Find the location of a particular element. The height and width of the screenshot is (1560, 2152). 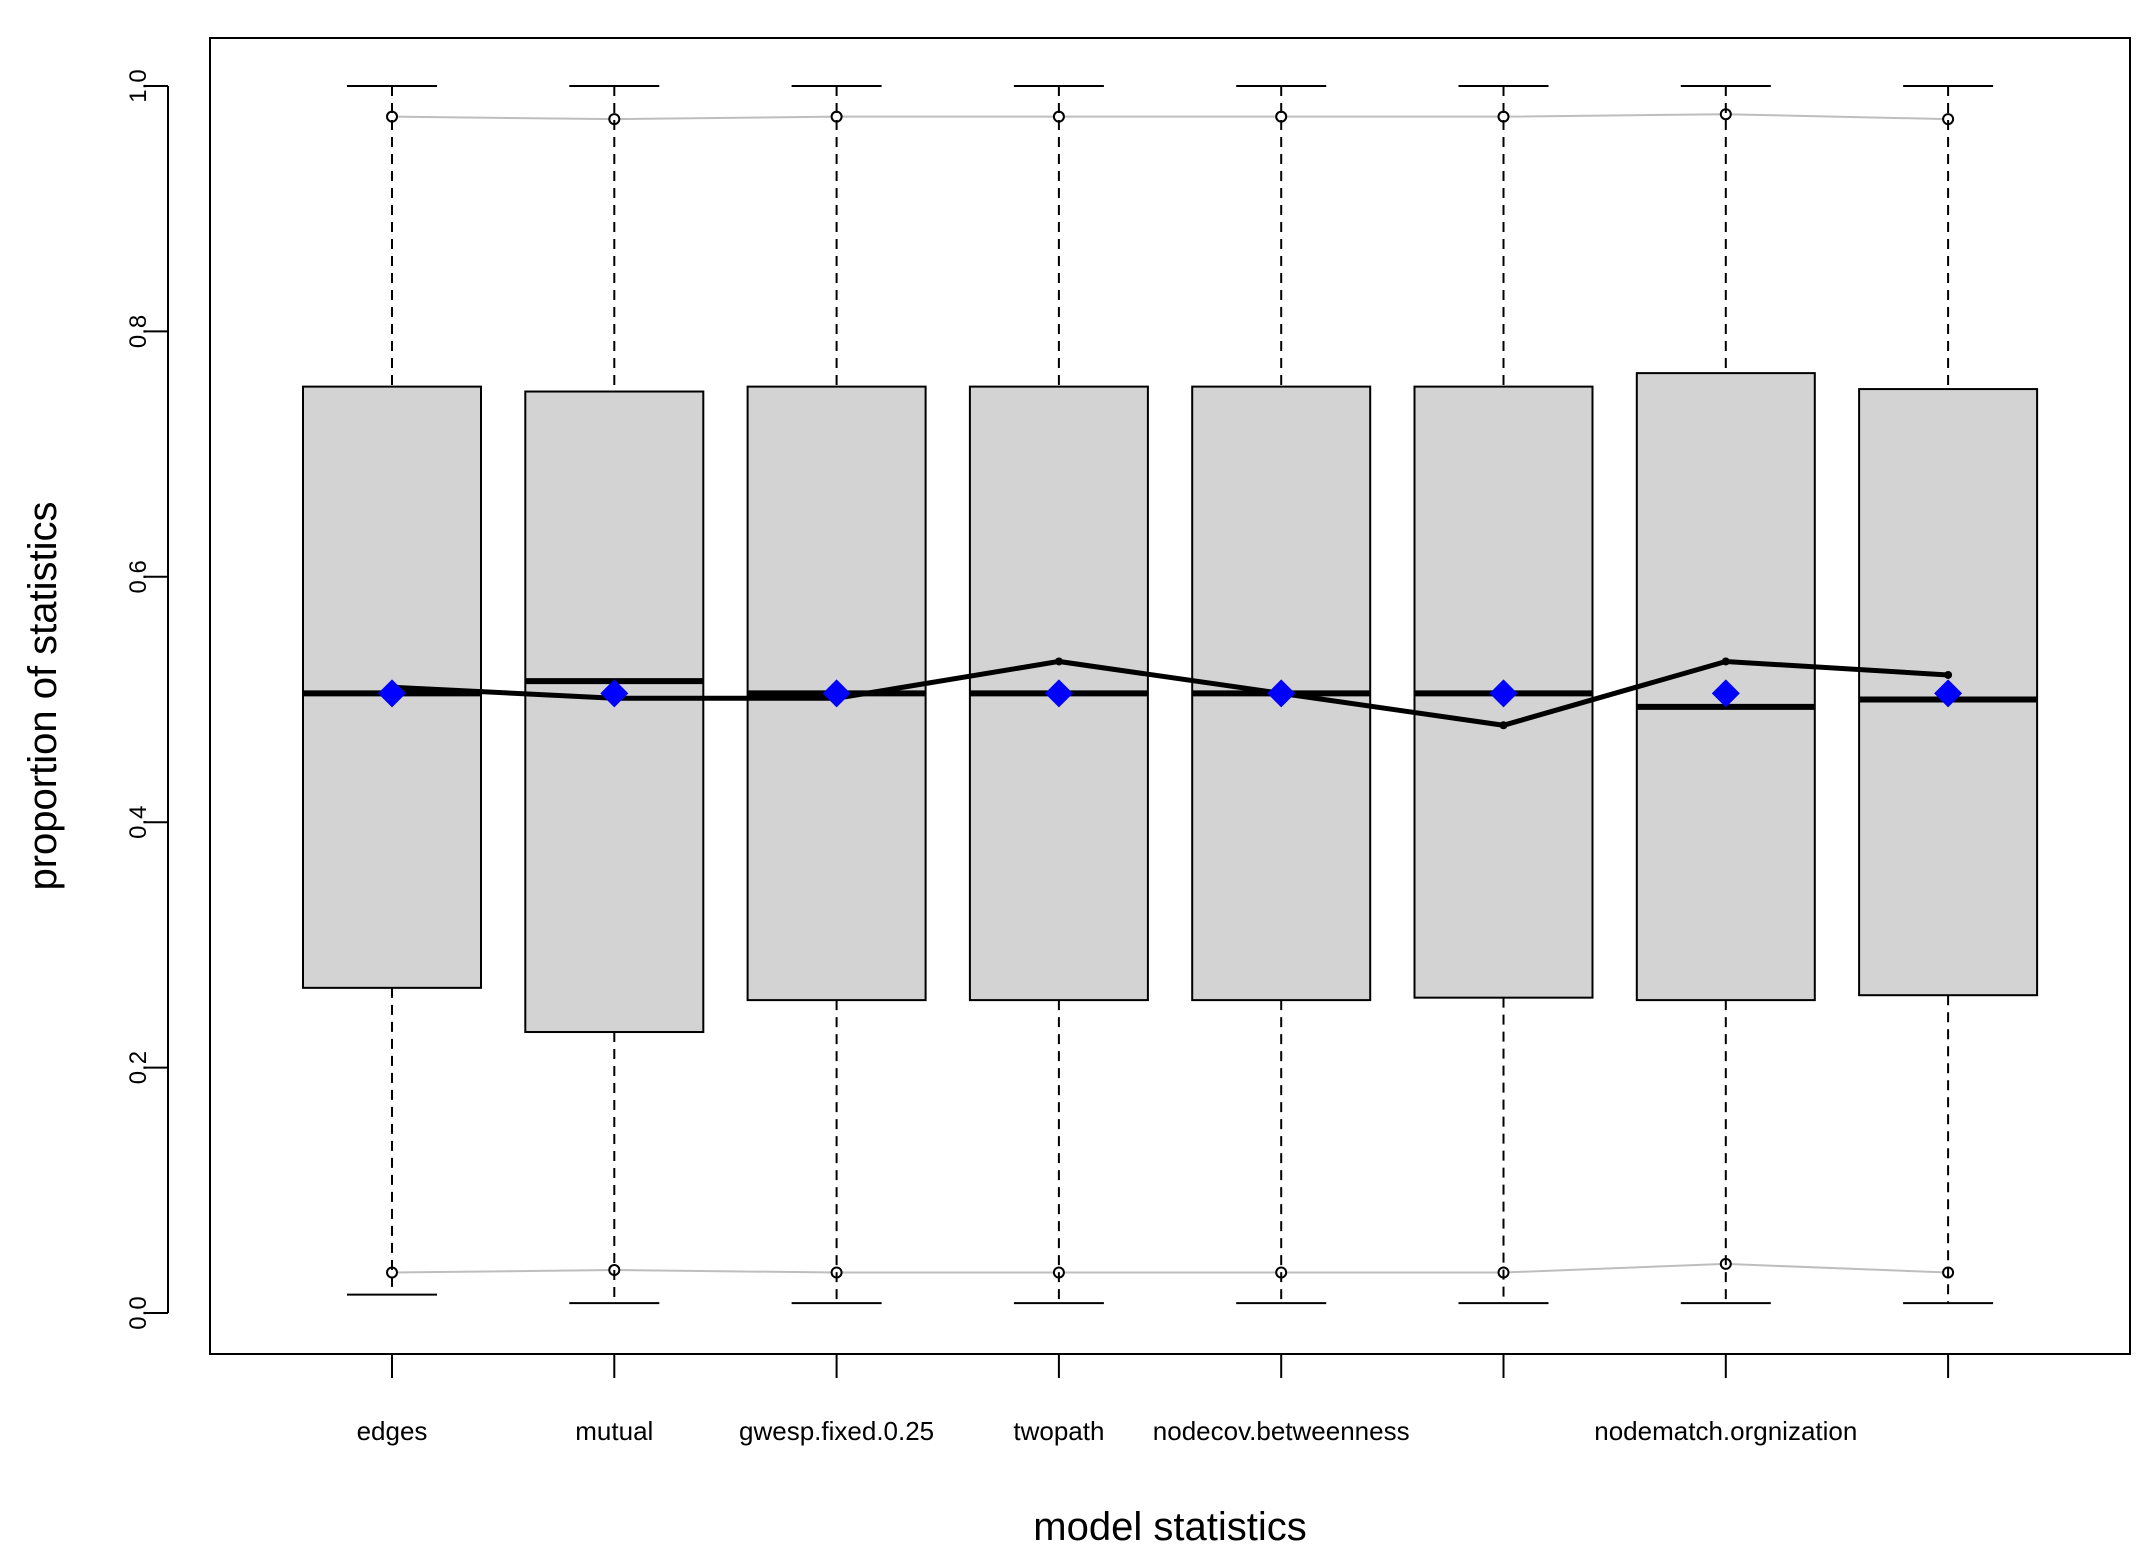

y-tick-label: 0.0 is located at coordinates (138, 1312).